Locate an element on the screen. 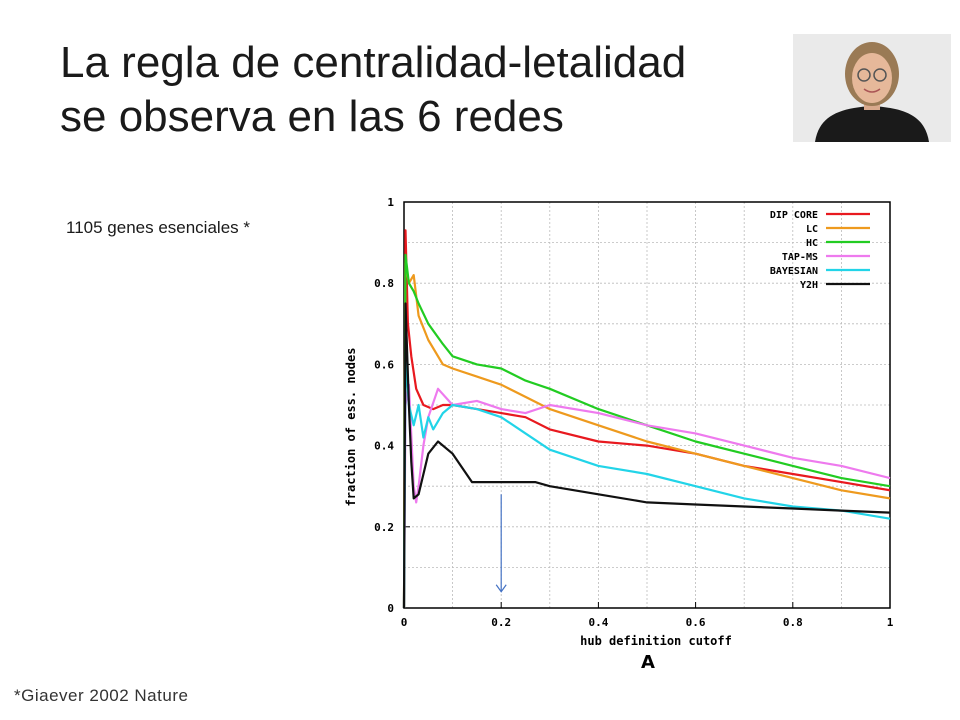  x-tick-label: 0.6 is located at coordinates (696, 622).